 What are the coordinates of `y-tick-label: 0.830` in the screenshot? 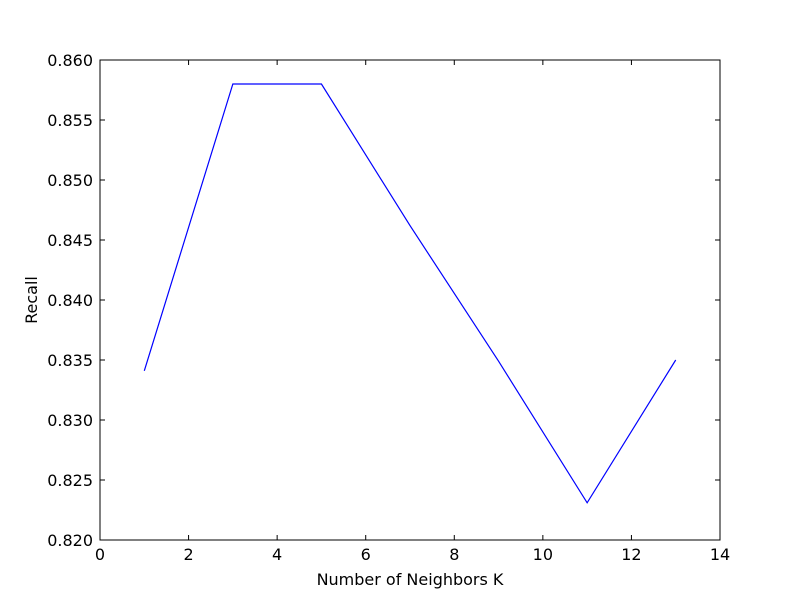 It's located at (70, 420).